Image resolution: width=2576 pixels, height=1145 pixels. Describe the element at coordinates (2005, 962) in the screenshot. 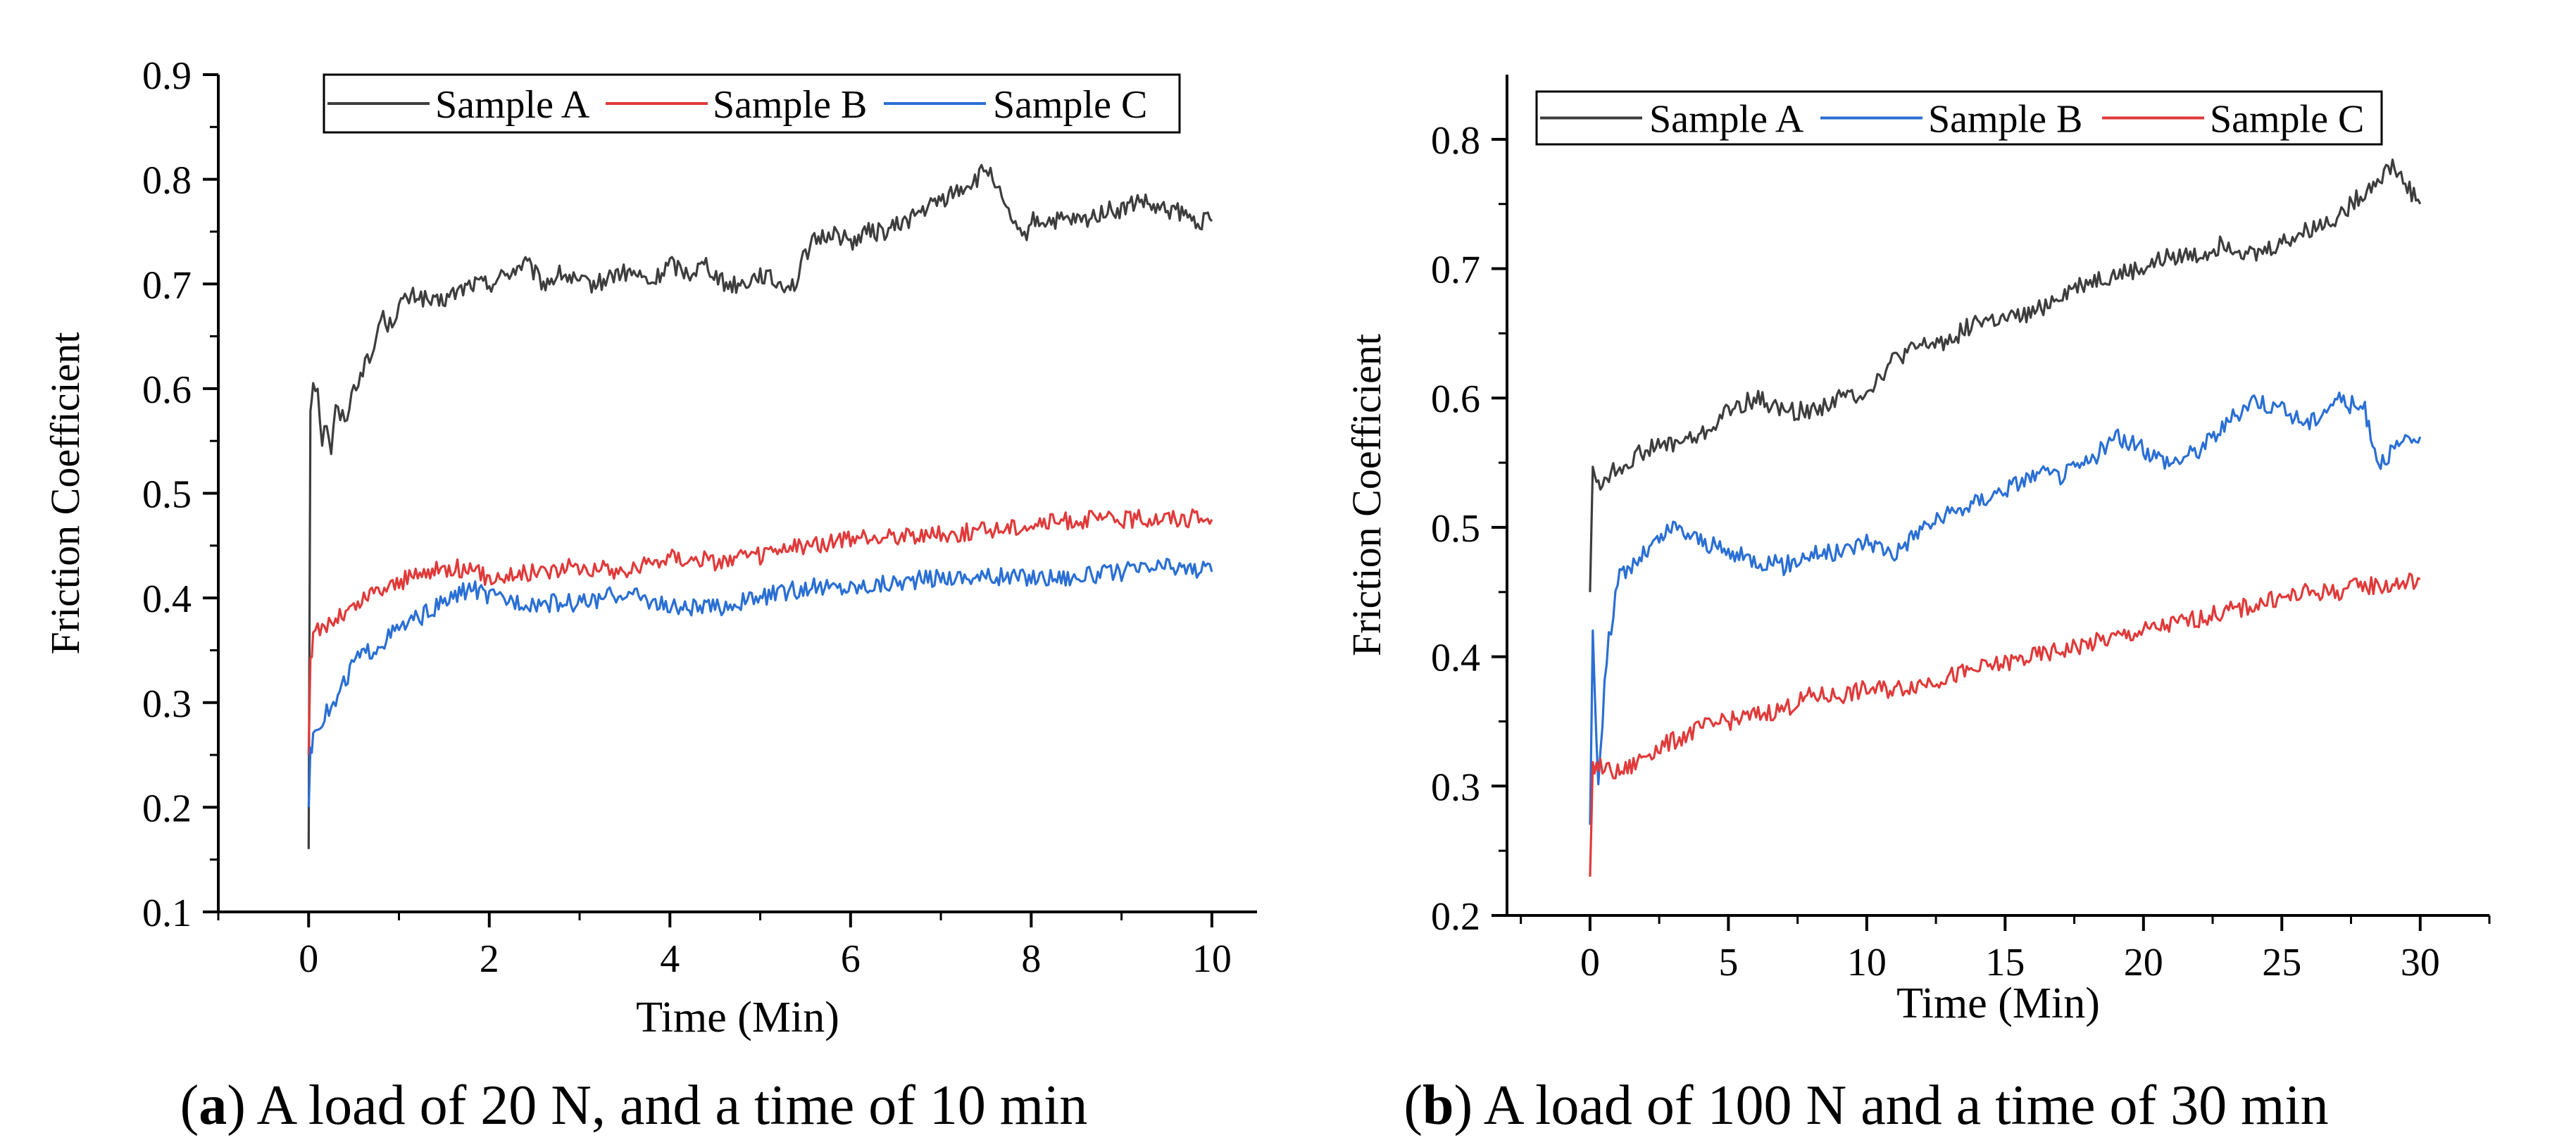

I see `x-tick-label: 15` at that location.